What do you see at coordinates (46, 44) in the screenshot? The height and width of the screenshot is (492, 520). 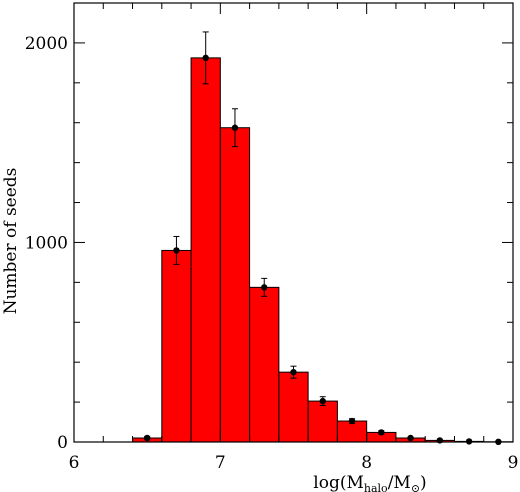 I see `y-tick-label: 2000` at bounding box center [46, 44].